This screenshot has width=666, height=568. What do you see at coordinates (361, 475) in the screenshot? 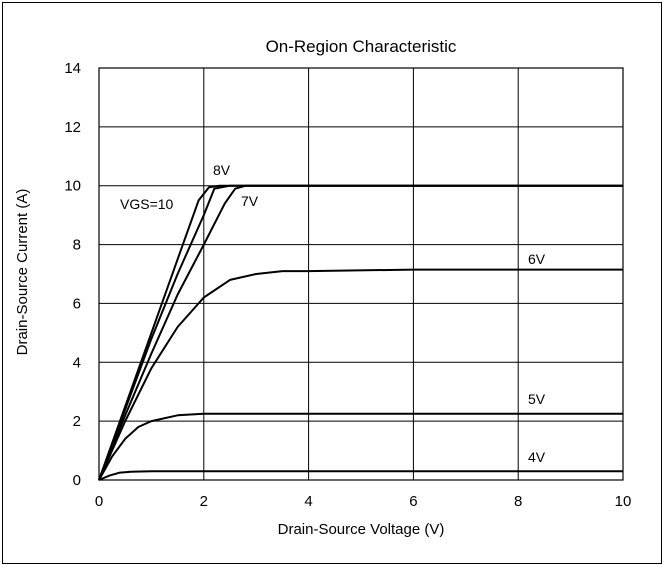
I see `series-line-4v` at bounding box center [361, 475].